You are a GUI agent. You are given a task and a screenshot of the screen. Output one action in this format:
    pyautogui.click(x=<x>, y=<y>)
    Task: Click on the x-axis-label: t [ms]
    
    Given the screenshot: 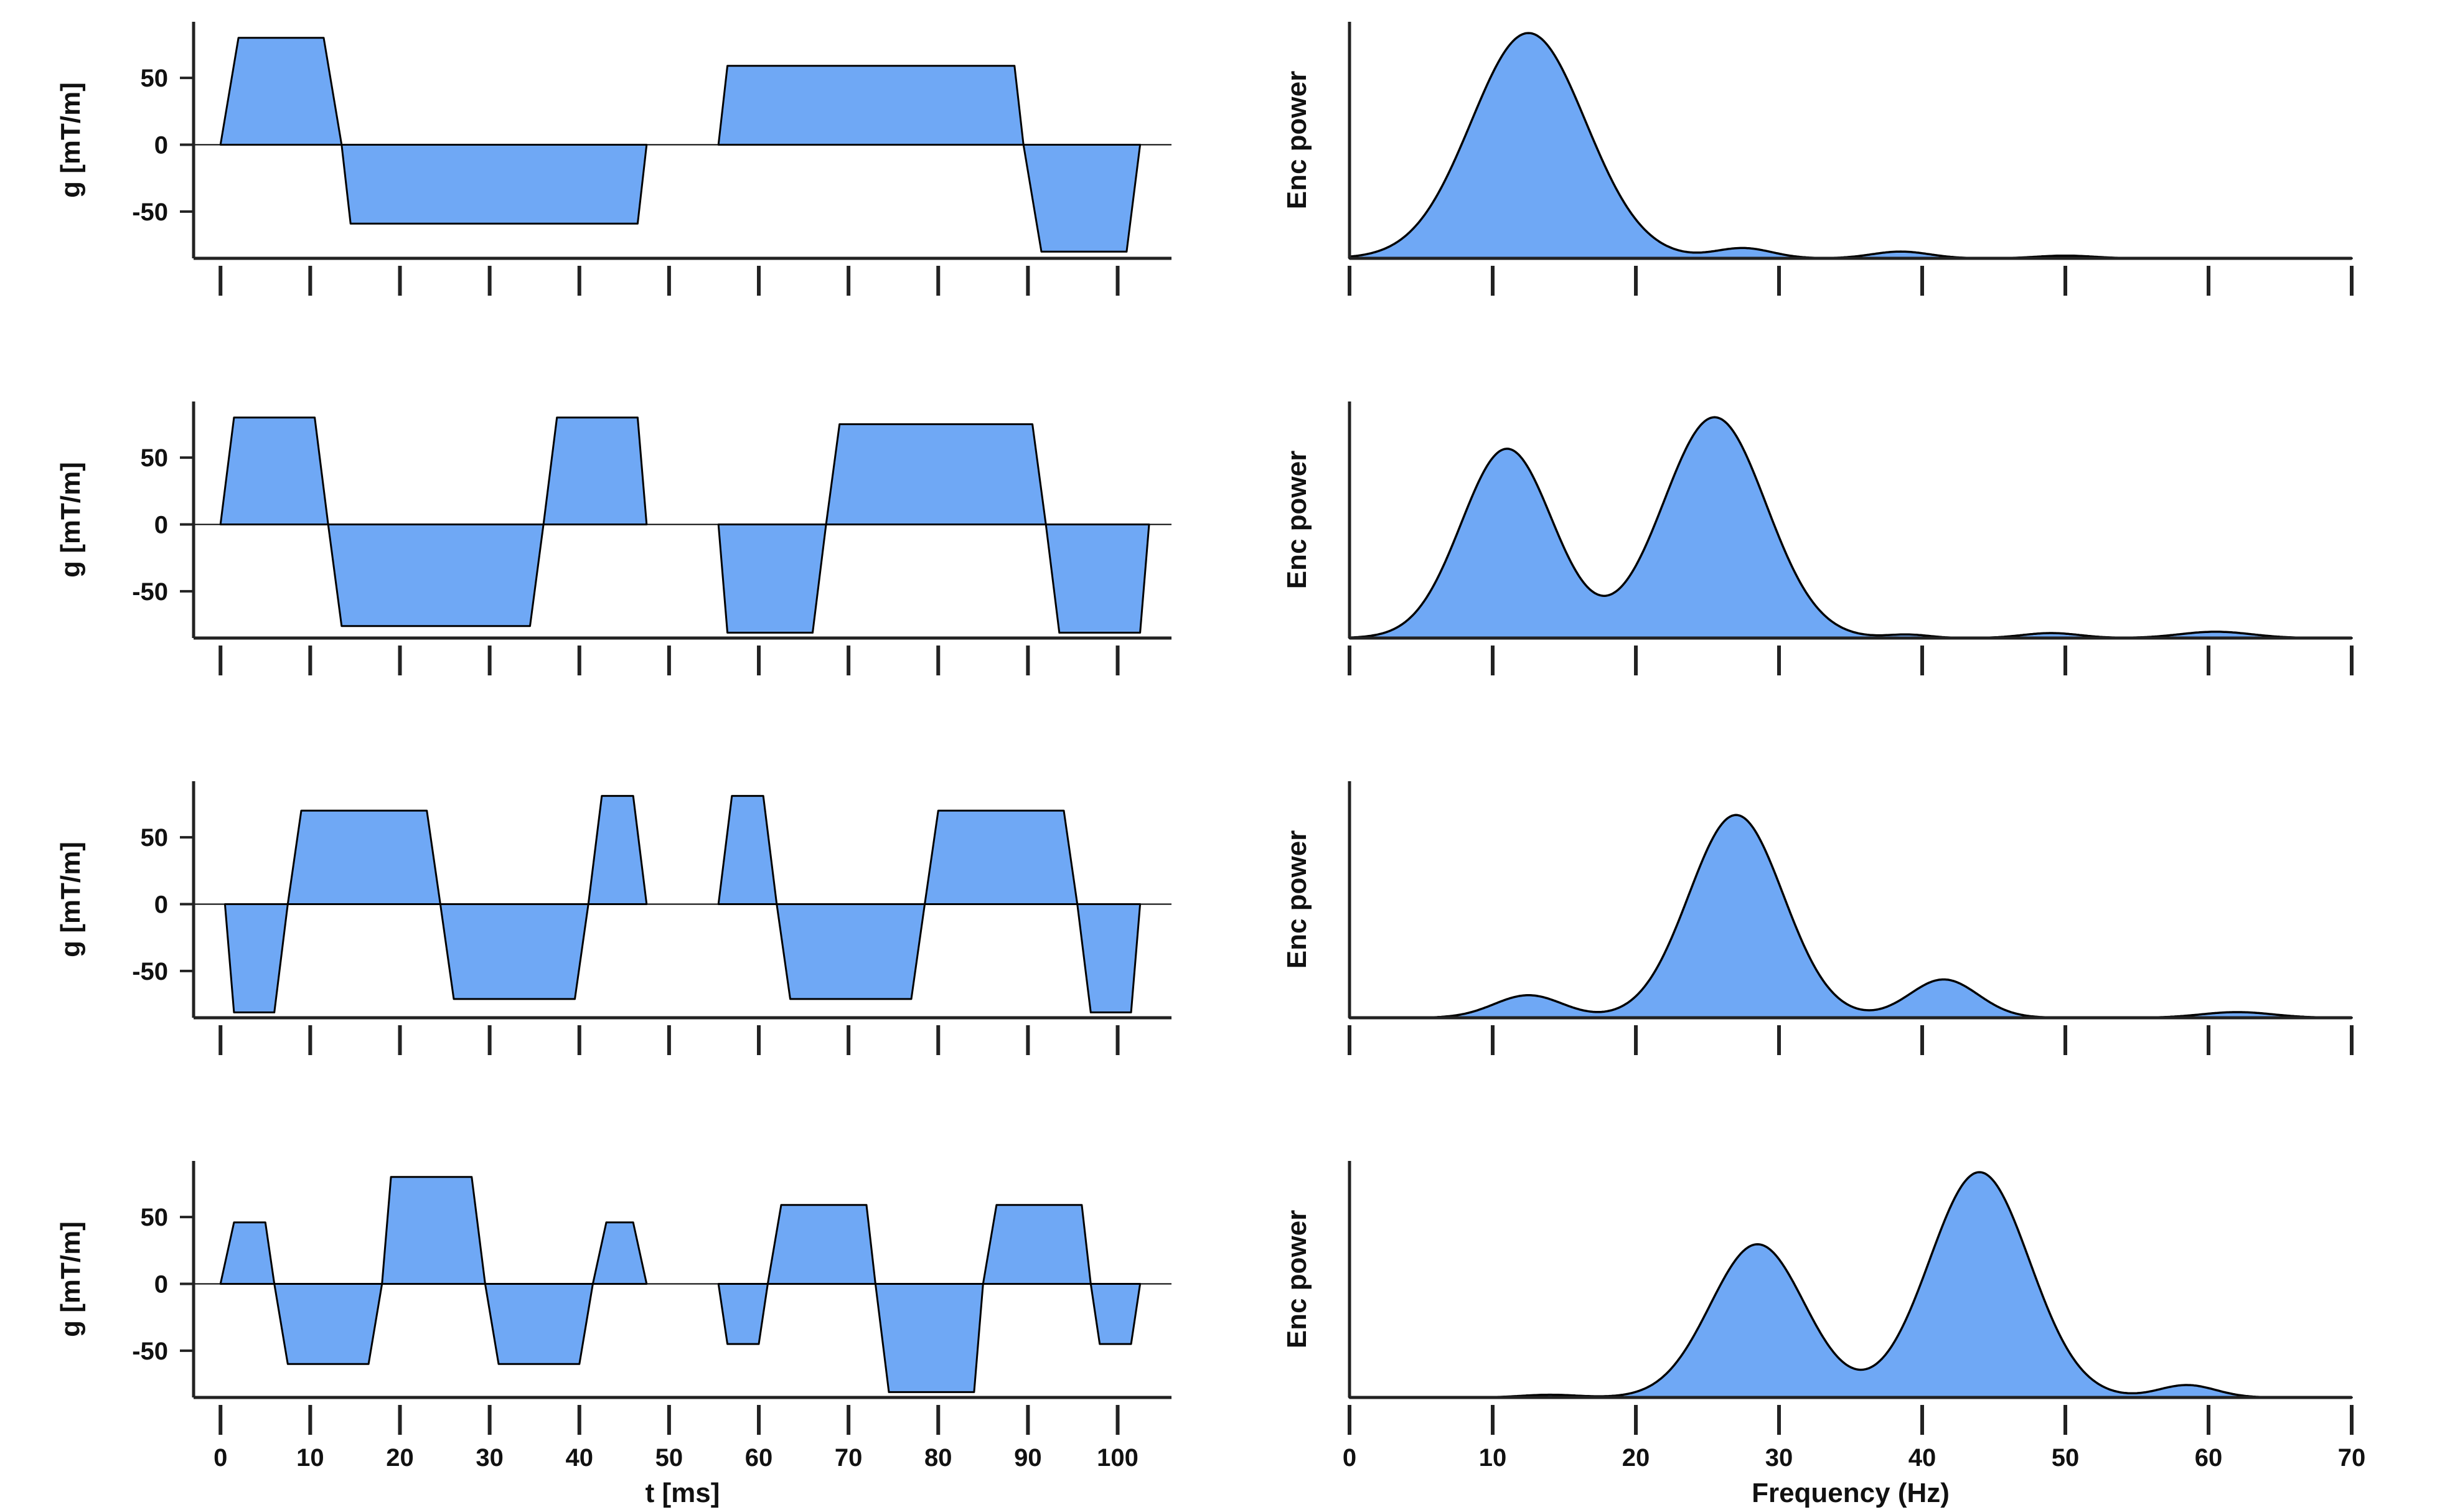 What is the action you would take?
    pyautogui.click(x=683, y=1493)
    